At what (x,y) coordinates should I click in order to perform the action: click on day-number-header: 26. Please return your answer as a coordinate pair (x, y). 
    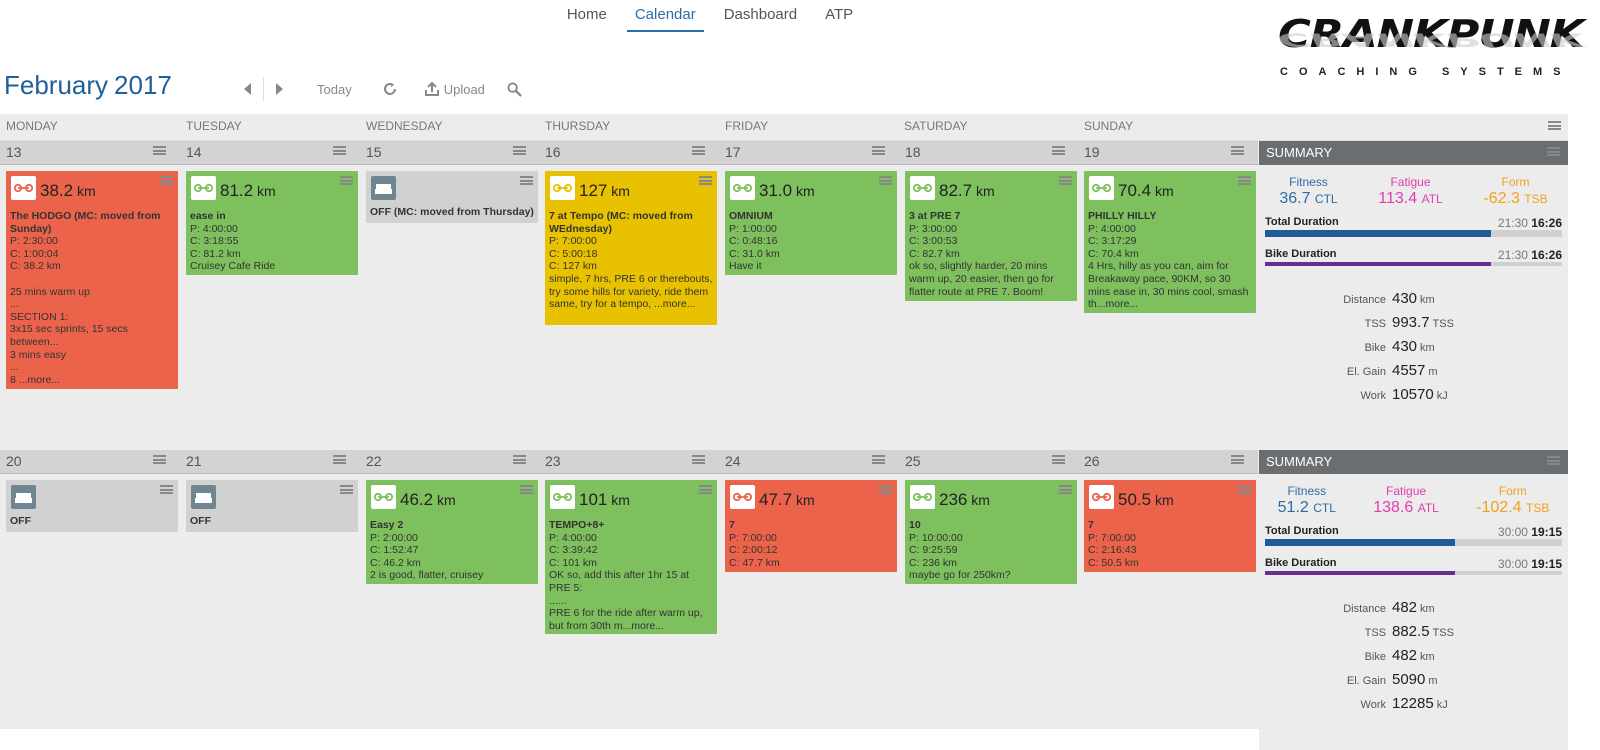
    Looking at the image, I should click on (1168, 462).